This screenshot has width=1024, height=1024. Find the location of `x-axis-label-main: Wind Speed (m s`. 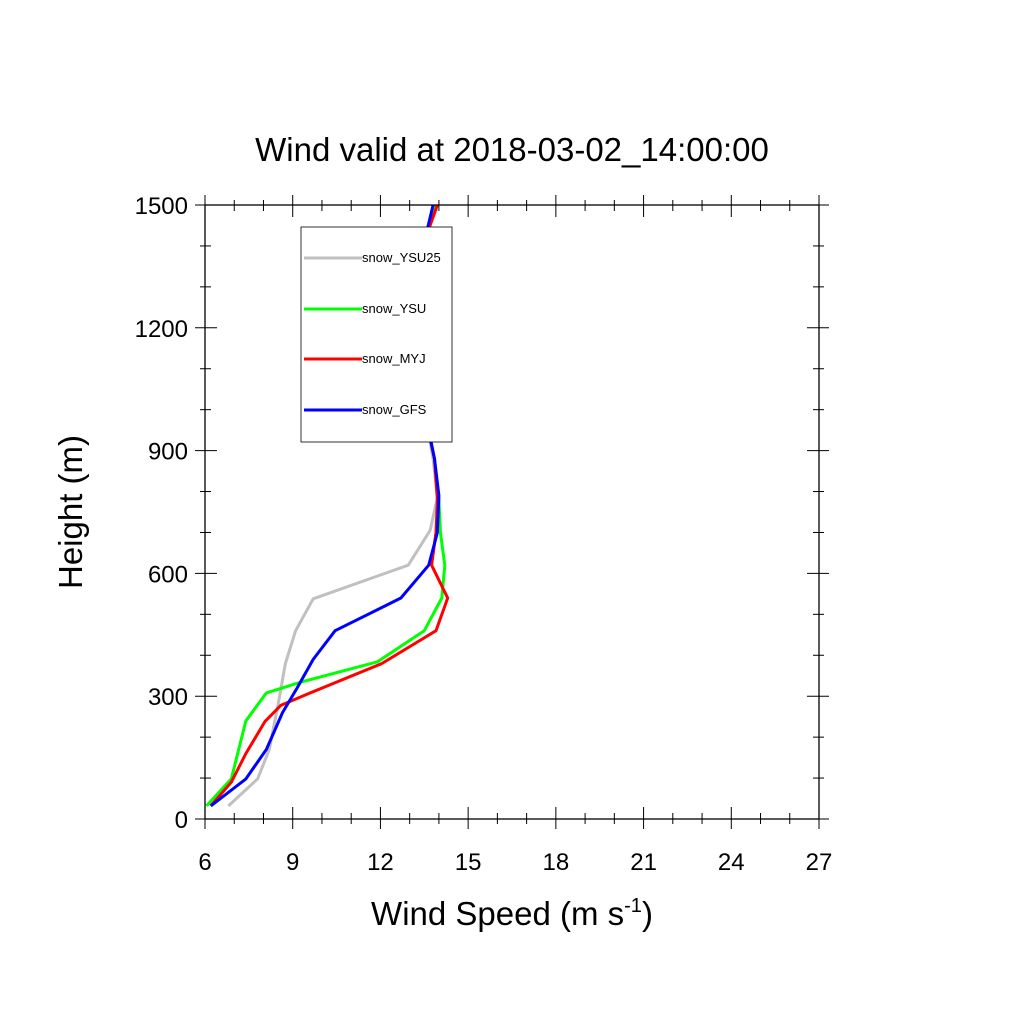

x-axis-label-main: Wind Speed (m s is located at coordinates (497, 913).